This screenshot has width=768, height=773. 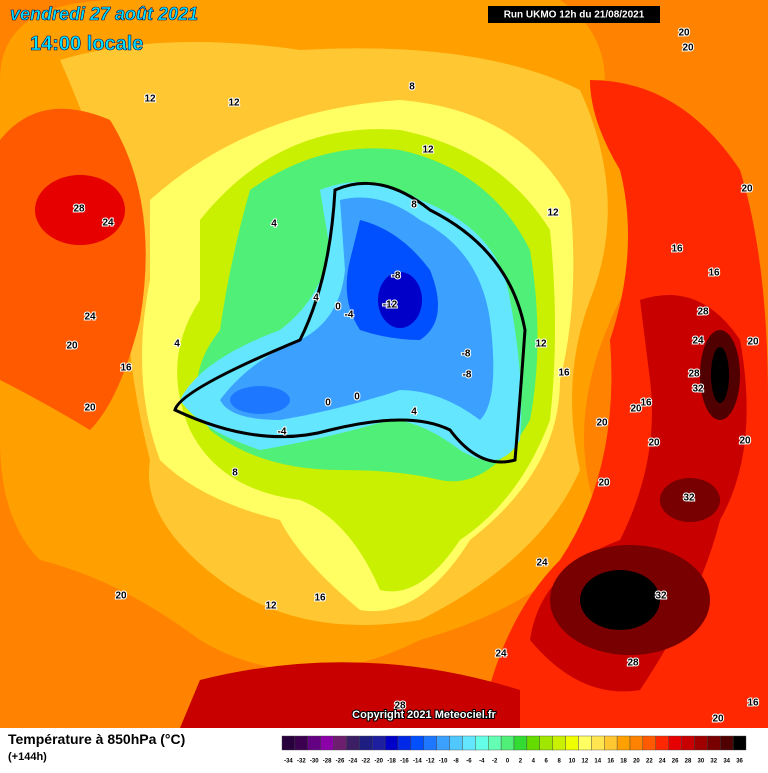 I want to click on scale-tick-label: -22, so click(x=365, y=762).